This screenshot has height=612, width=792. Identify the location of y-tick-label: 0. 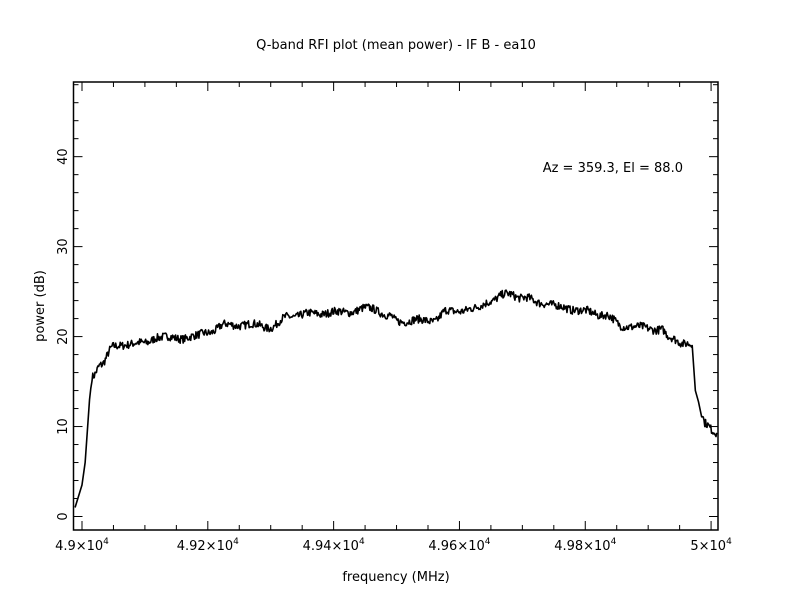
(63, 516).